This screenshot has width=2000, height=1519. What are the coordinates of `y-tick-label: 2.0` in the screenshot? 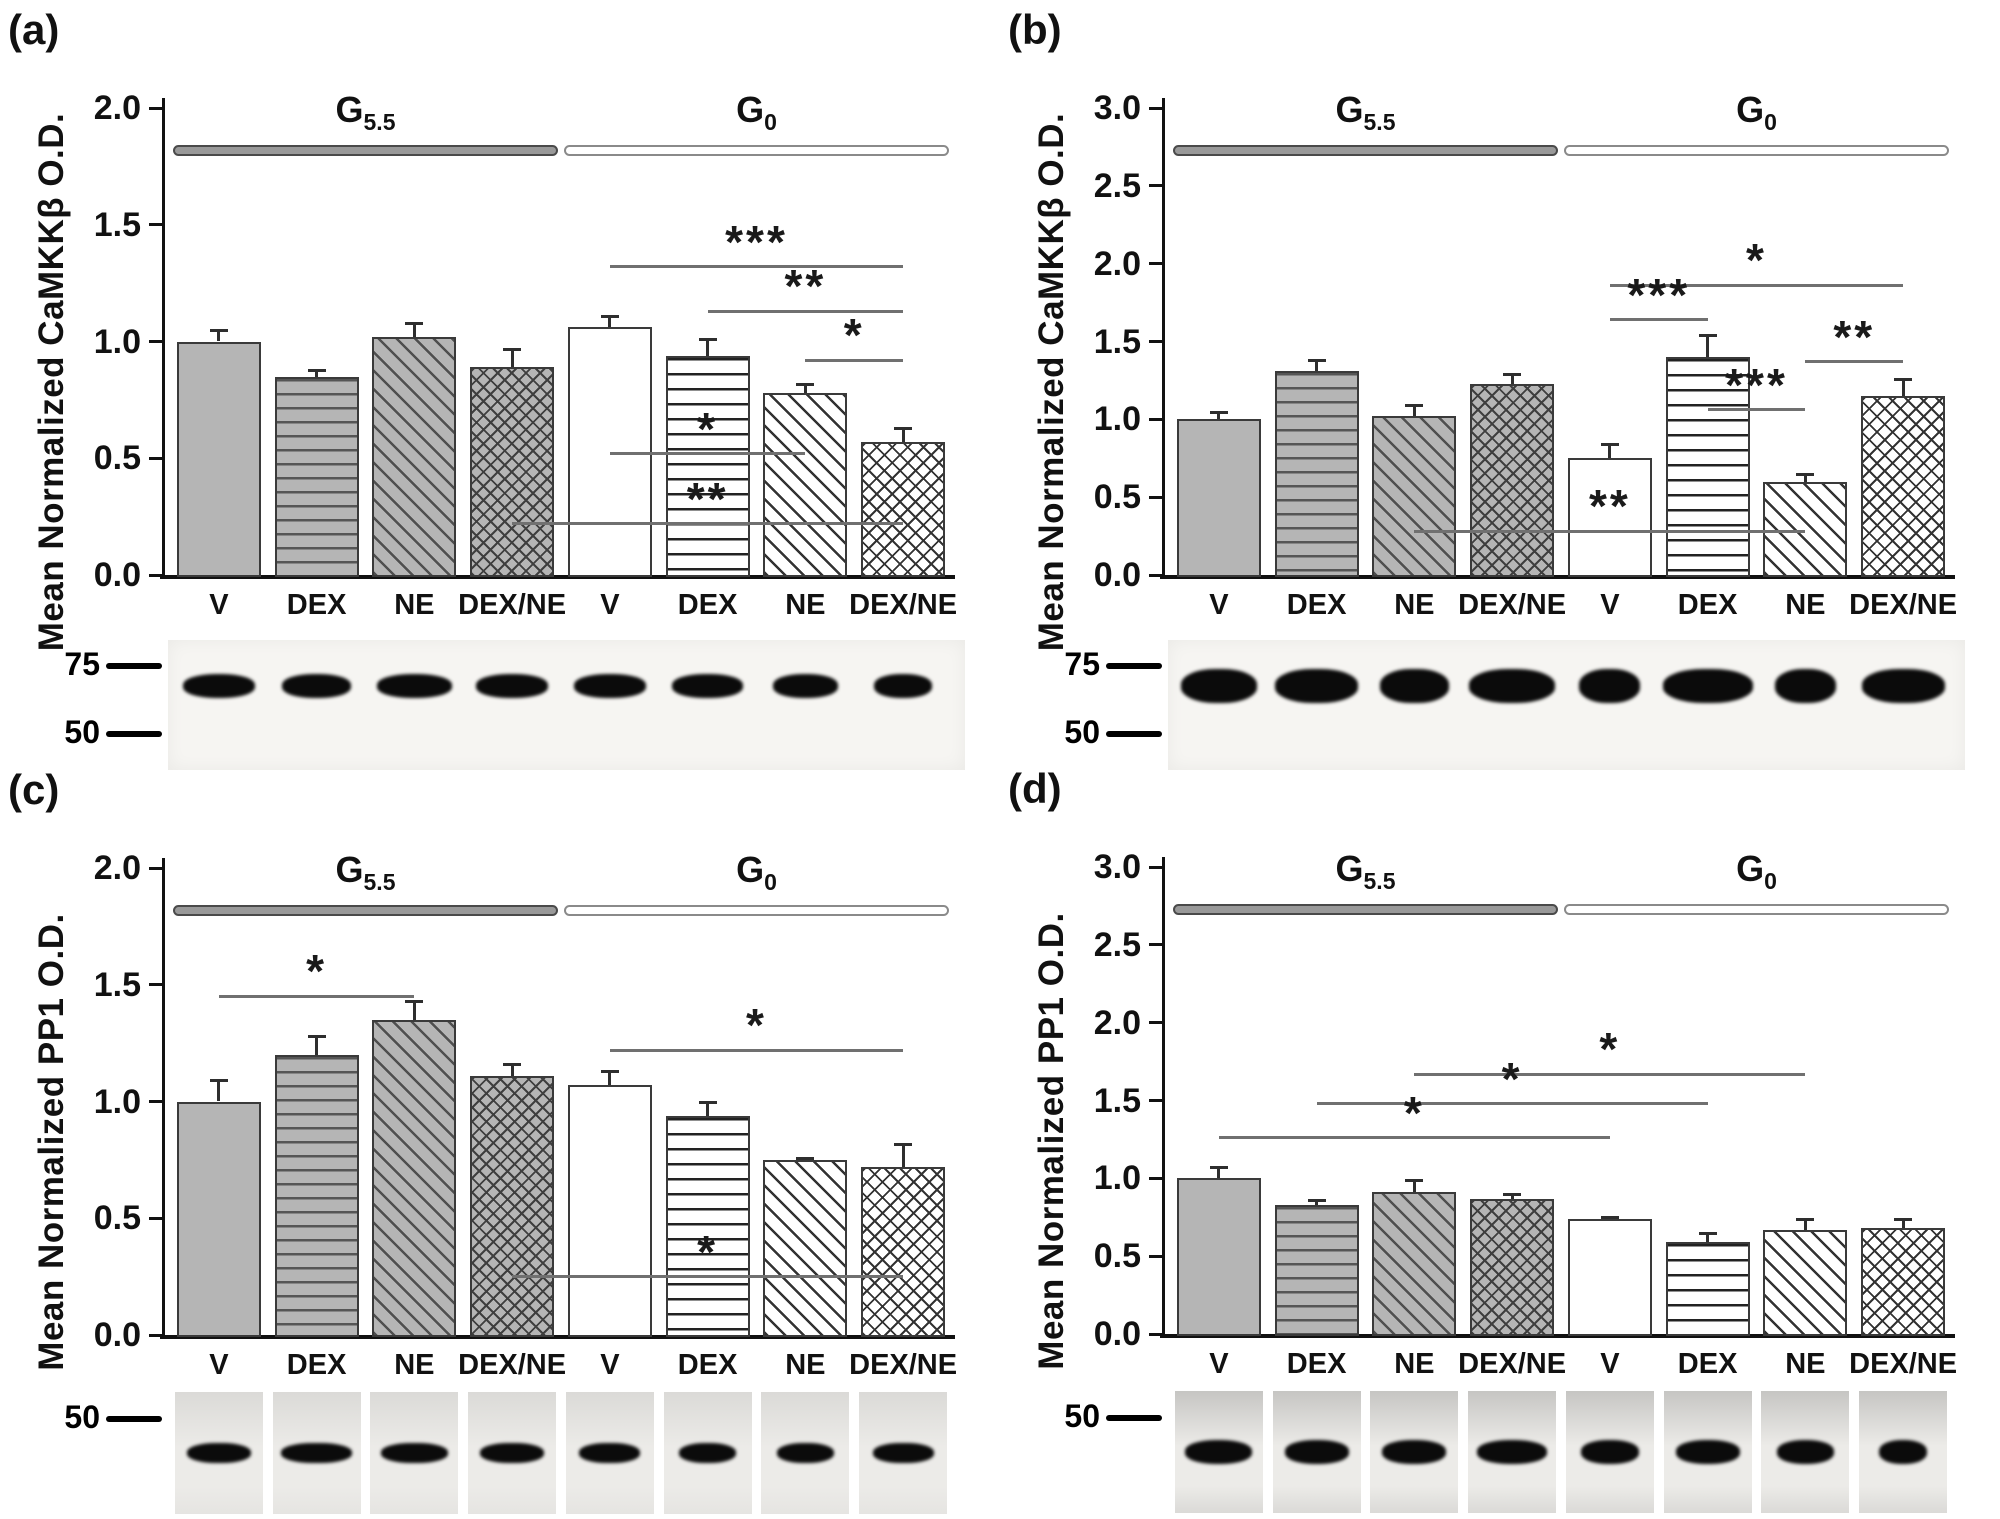 It's located at (1117, 263).